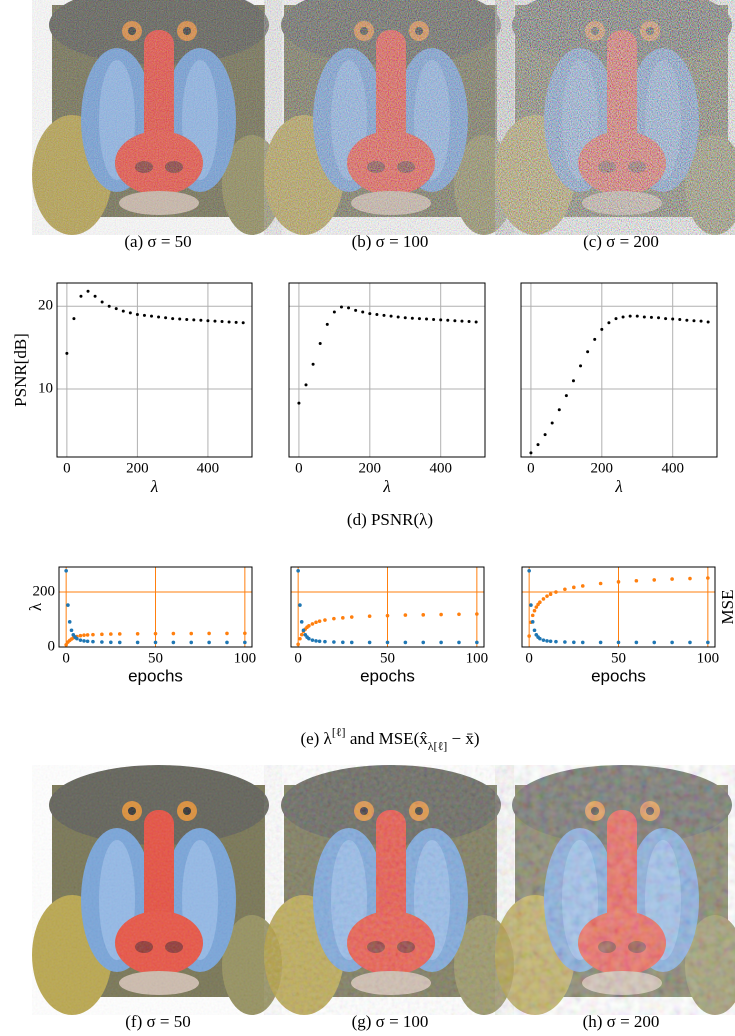 This screenshot has width=735, height=1036. I want to click on y-tick-label: 0, so click(52, 646).